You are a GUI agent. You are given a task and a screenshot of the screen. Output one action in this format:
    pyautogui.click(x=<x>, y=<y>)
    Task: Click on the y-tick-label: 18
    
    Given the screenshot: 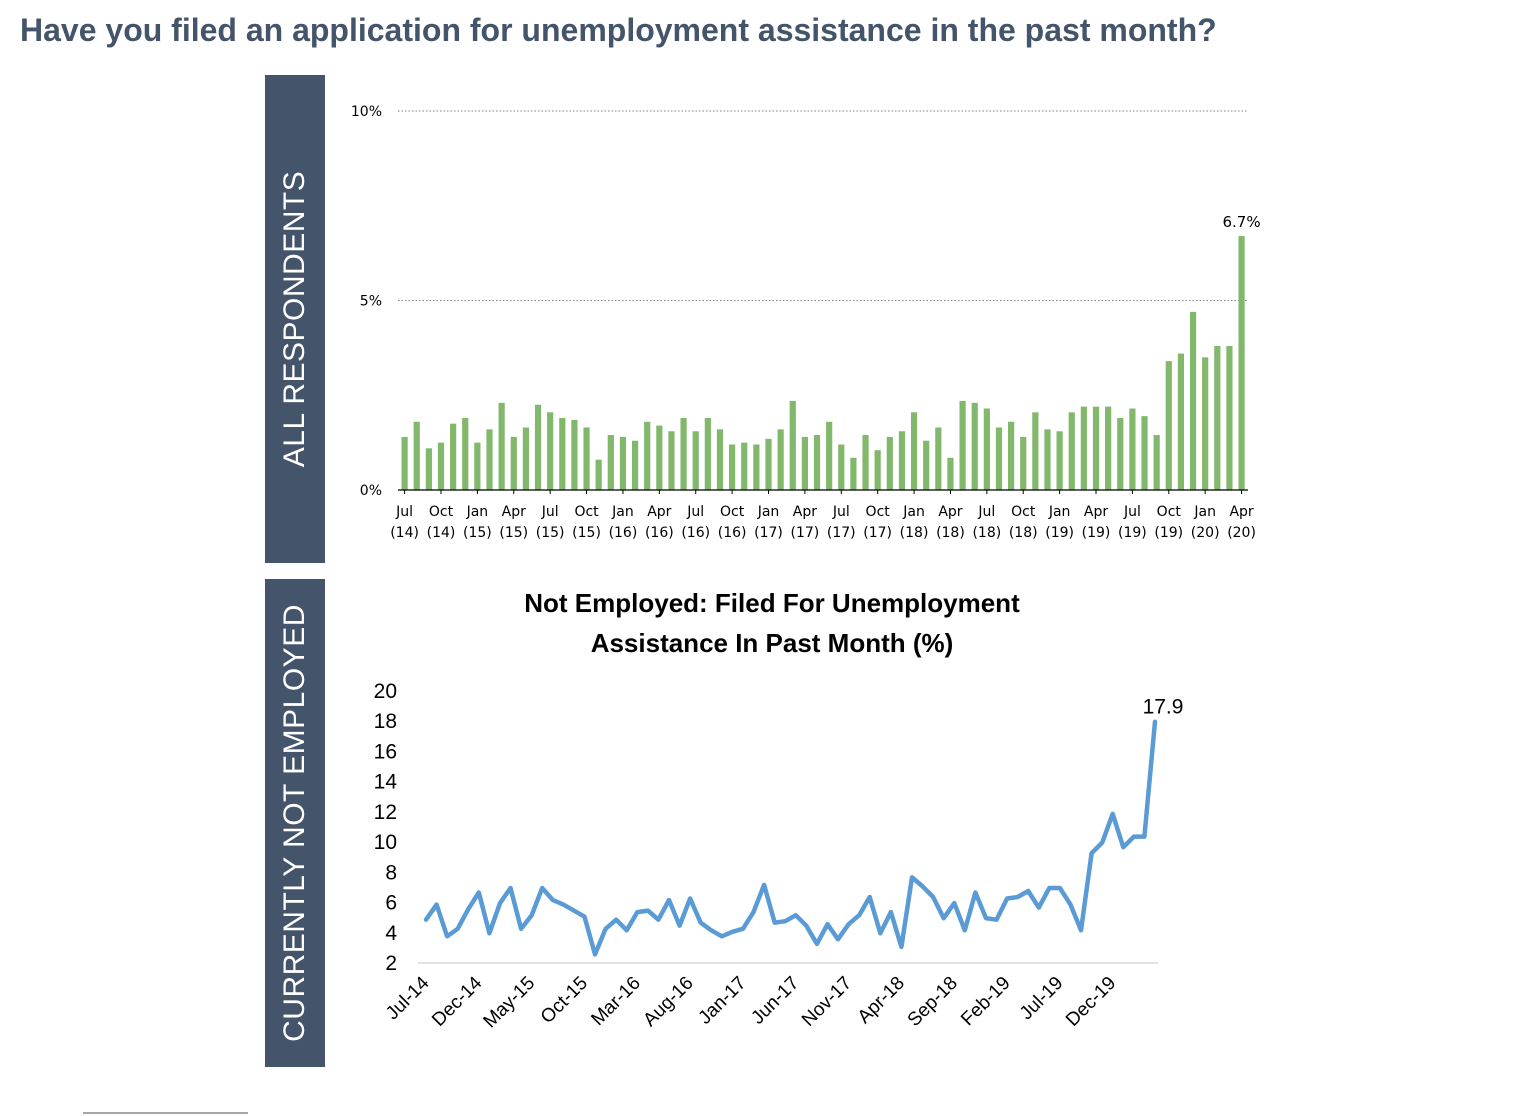 What is the action you would take?
    pyautogui.click(x=385, y=721)
    